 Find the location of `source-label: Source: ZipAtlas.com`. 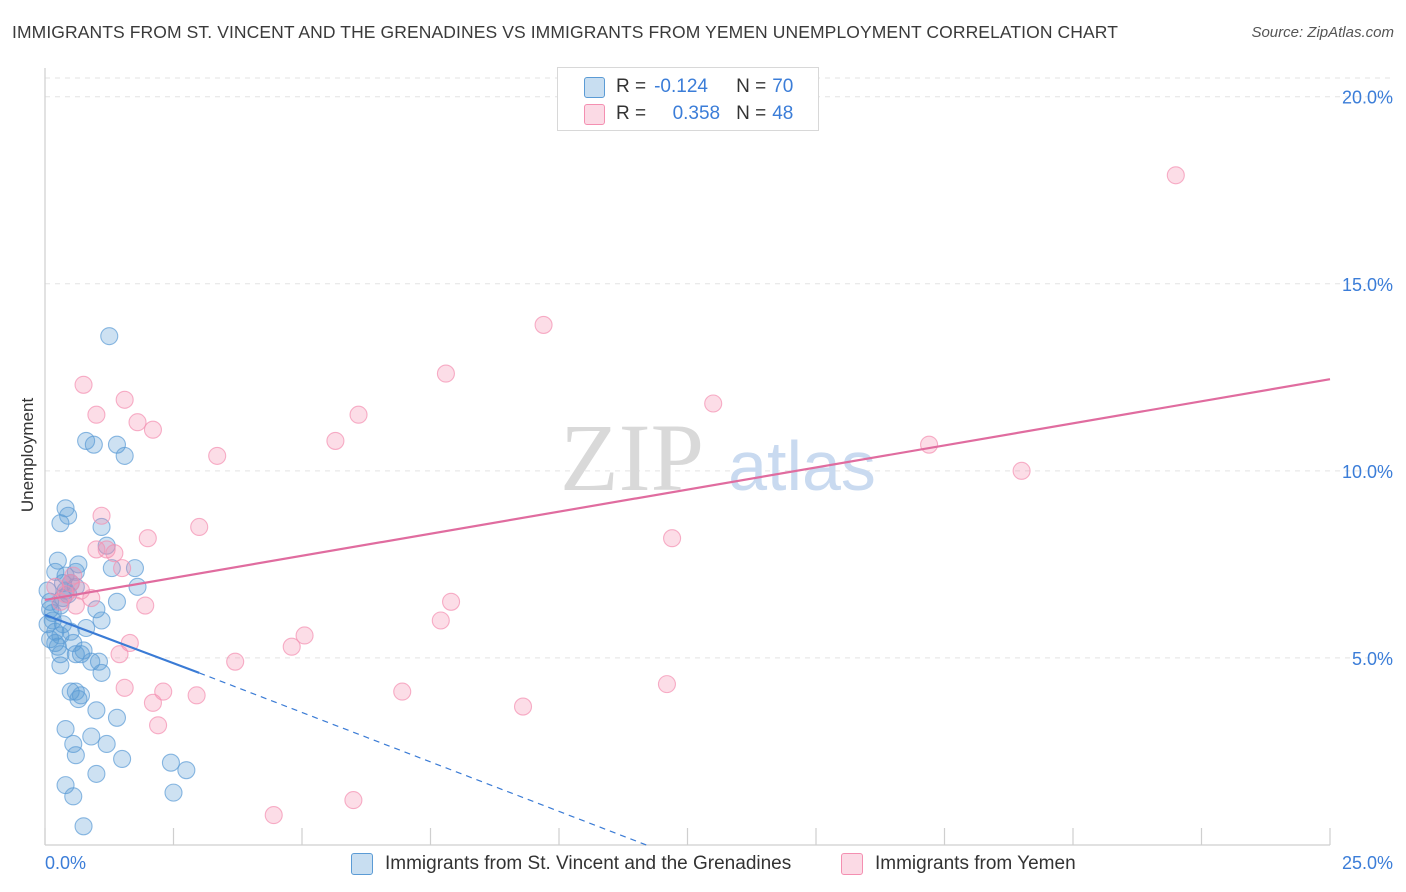

source-label: Source: ZipAtlas.com is located at coordinates (1322, 32).